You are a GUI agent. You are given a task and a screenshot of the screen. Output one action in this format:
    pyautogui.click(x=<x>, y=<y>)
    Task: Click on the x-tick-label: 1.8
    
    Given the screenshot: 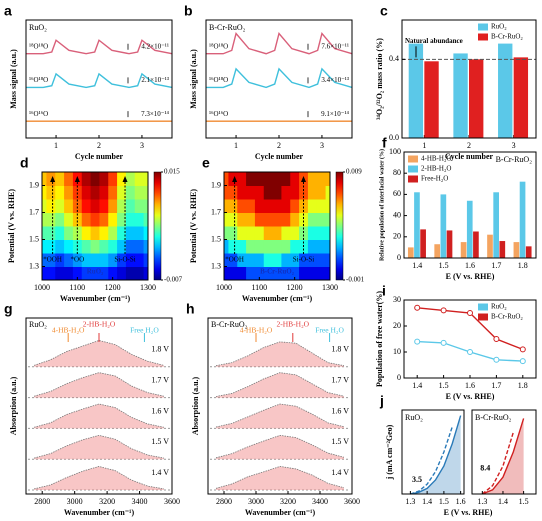 What is the action you would take?
    pyautogui.click(x=523, y=265)
    